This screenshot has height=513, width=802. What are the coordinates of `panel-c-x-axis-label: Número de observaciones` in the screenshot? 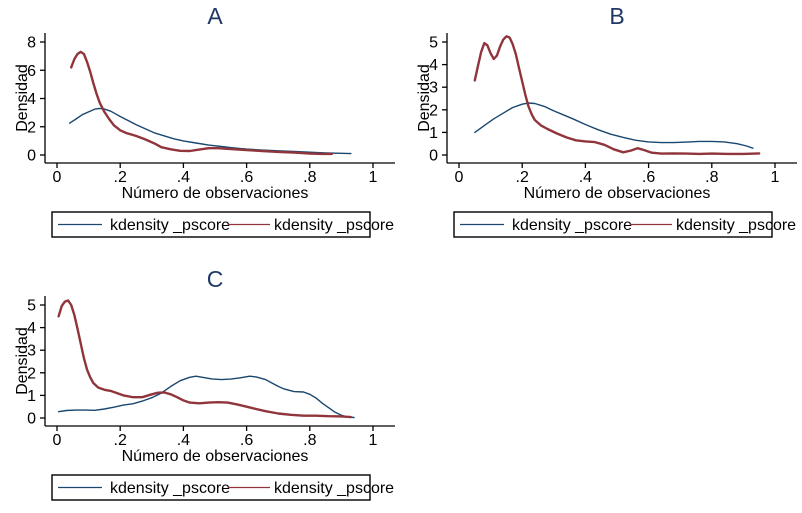 It's located at (215, 456).